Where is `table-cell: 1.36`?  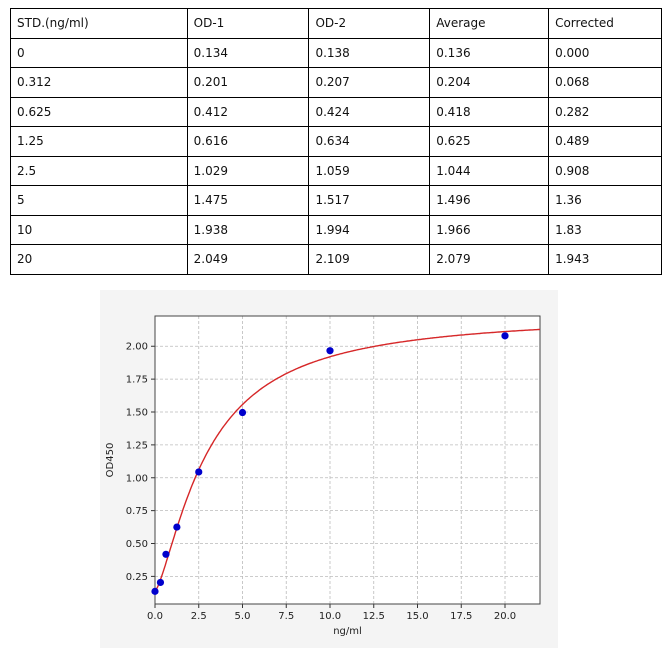
table-cell: 1.36 is located at coordinates (605, 200).